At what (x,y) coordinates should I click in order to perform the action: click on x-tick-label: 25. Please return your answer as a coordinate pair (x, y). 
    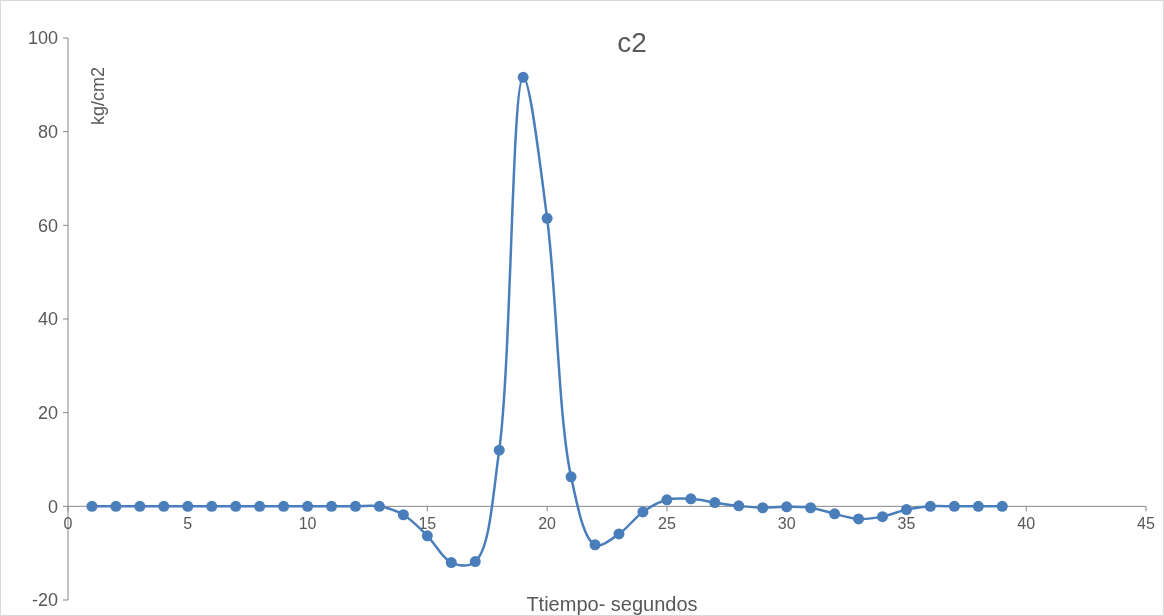
    Looking at the image, I should click on (666, 524).